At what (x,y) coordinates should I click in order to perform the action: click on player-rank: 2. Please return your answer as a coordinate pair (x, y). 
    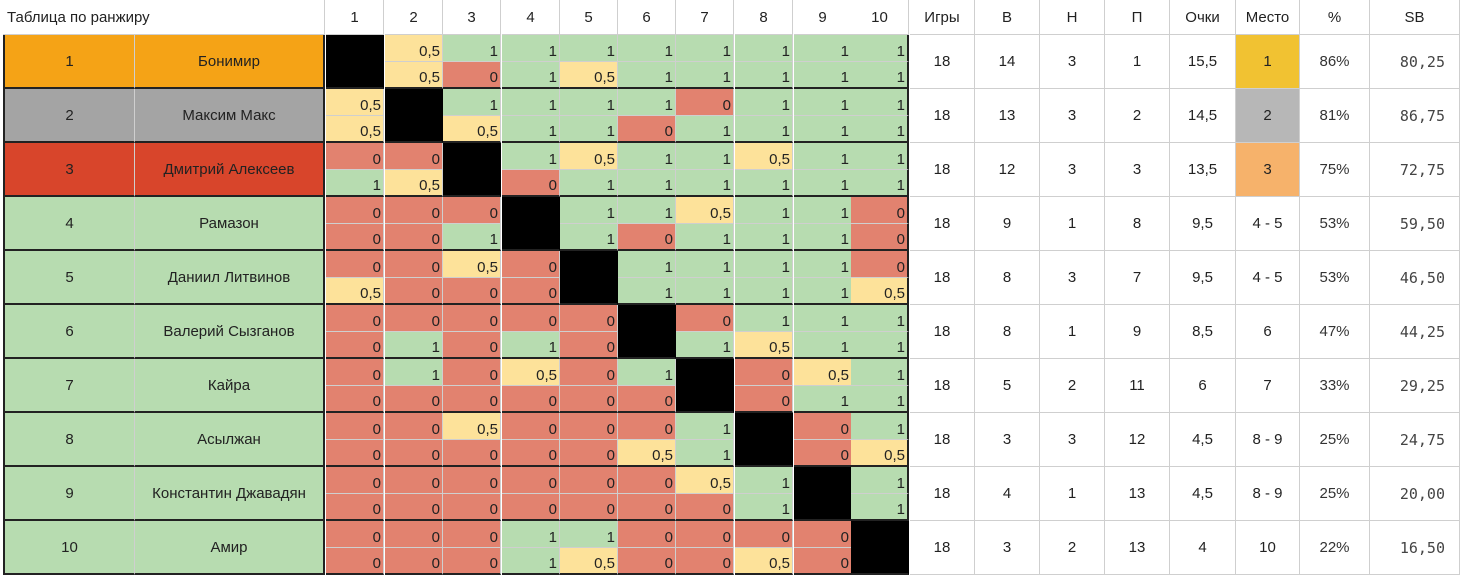
    Looking at the image, I should click on (69, 116).